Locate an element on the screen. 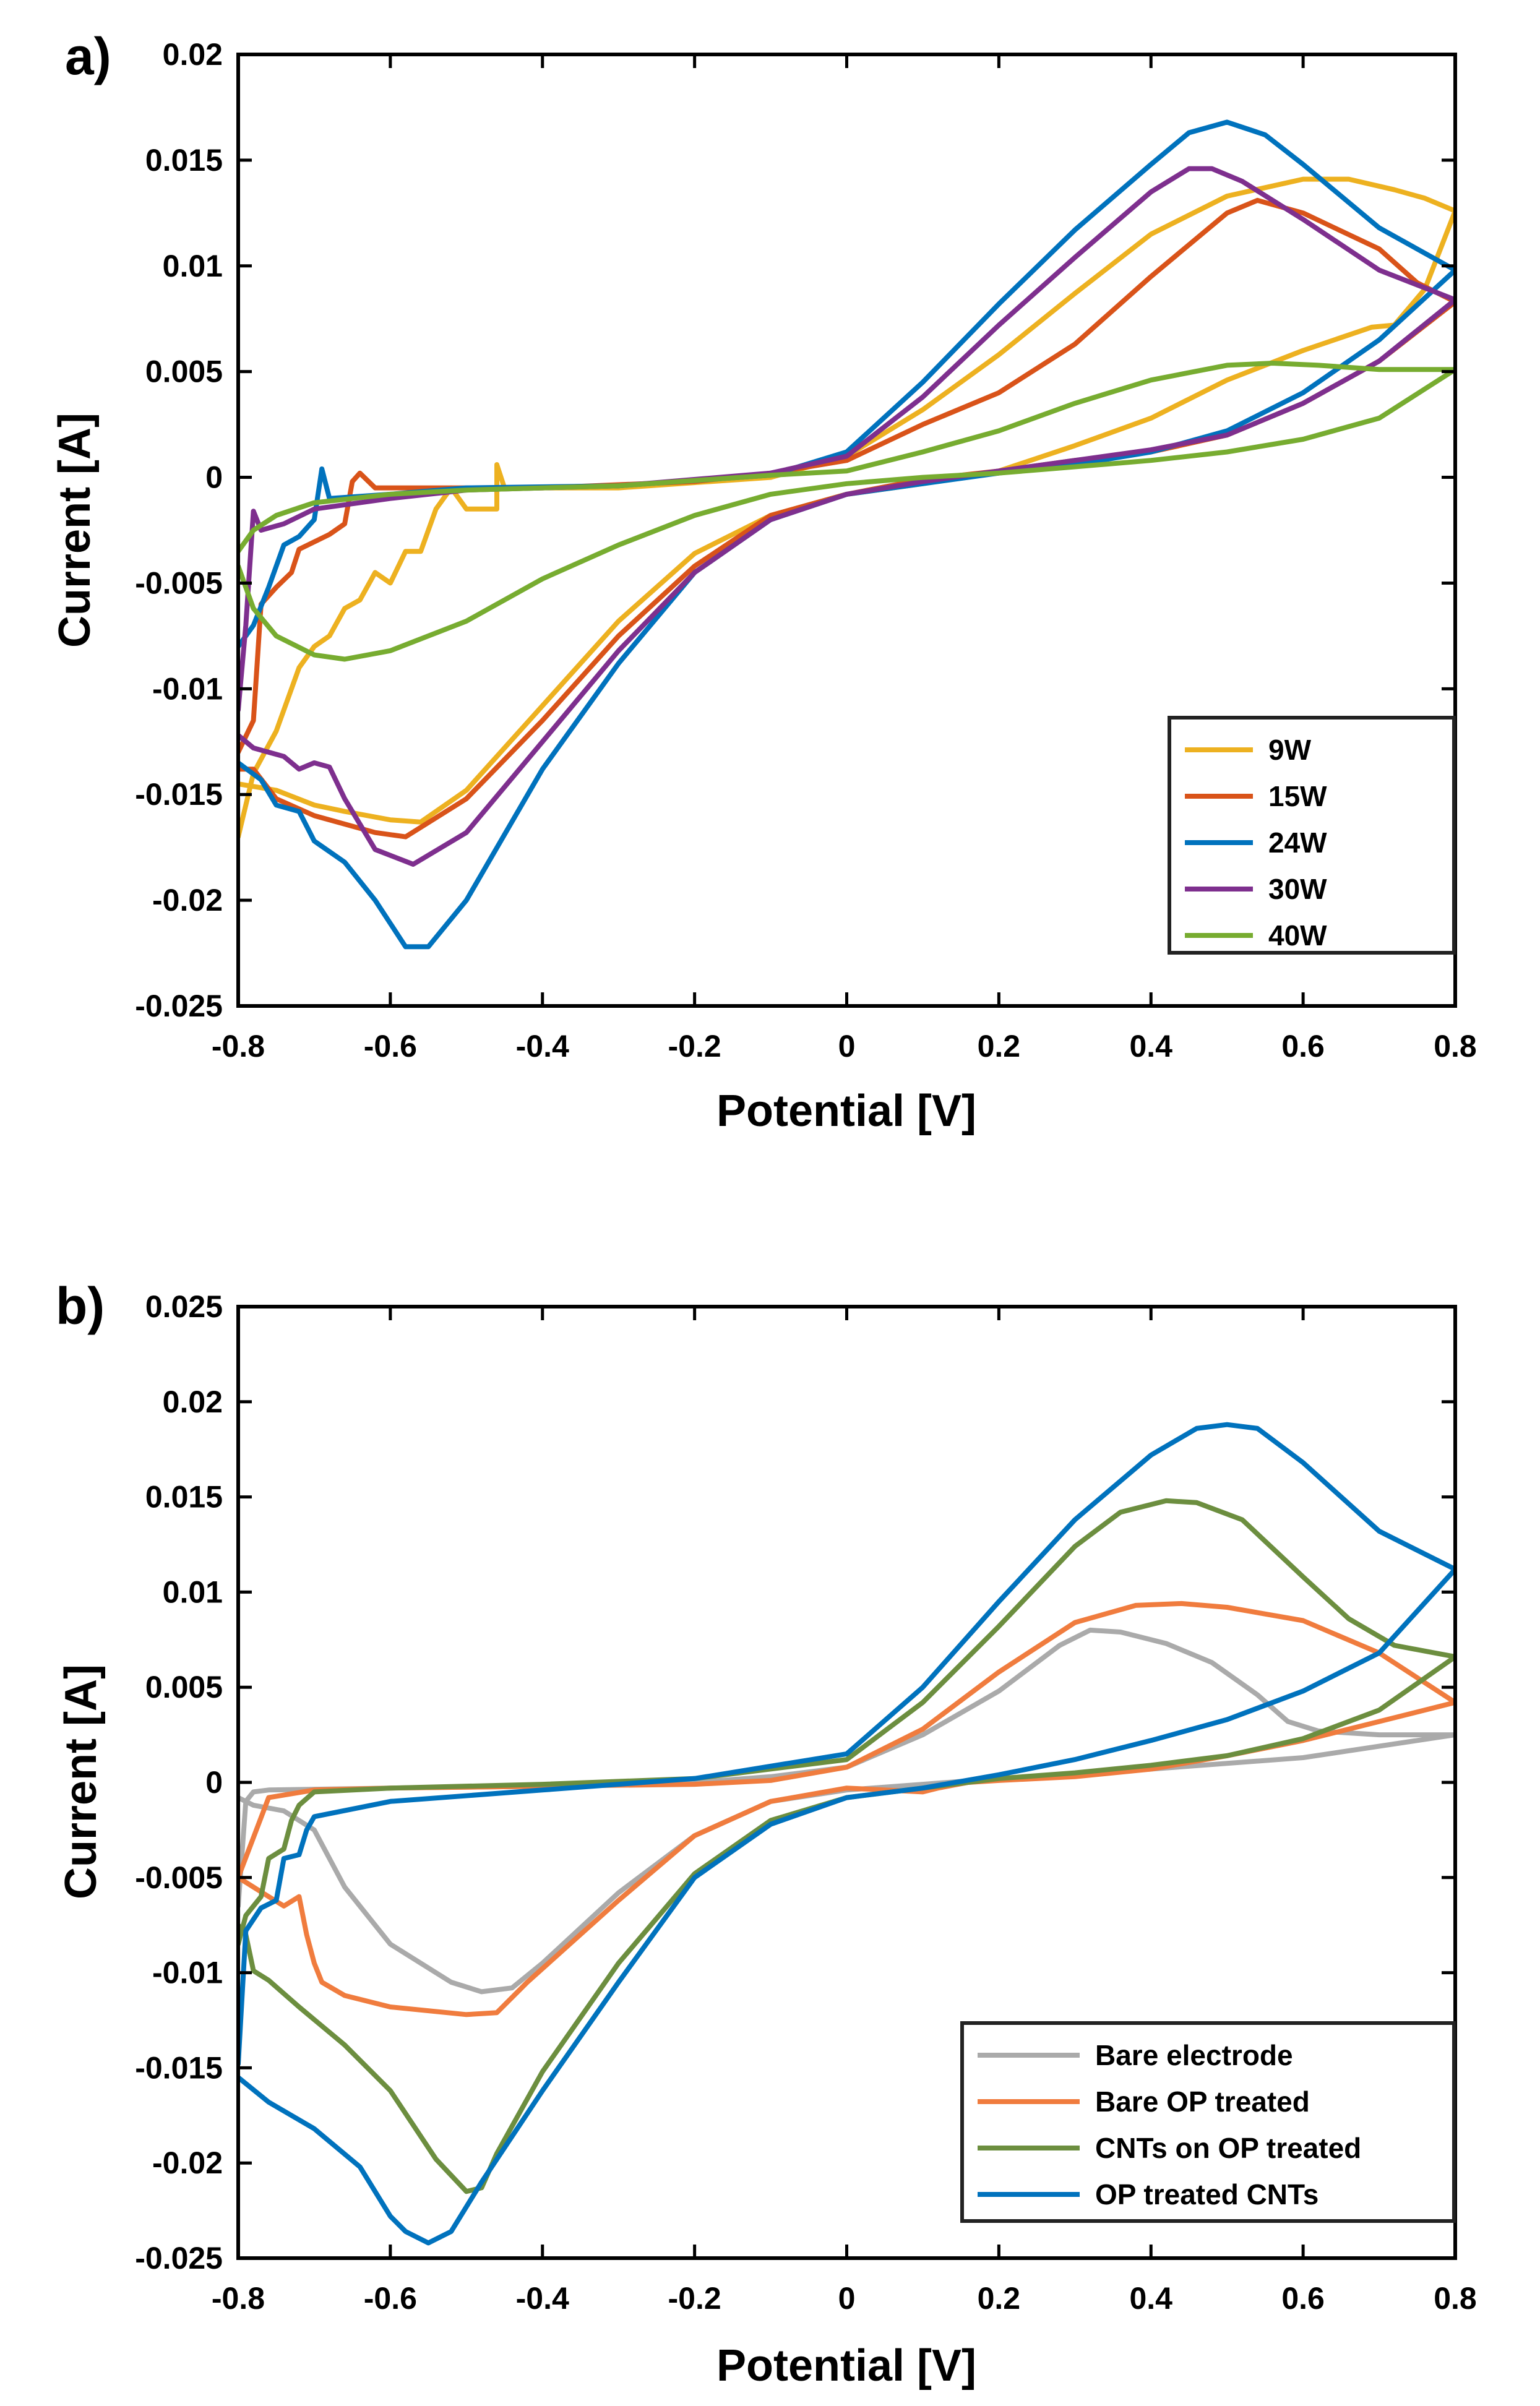 Image resolution: width=1540 pixels, height=2406 pixels. legend-label: 9W is located at coordinates (1290, 750).